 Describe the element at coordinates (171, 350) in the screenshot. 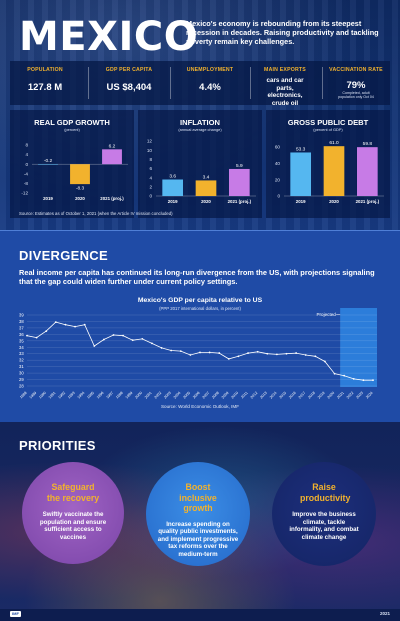

I see `data-point-2003` at that location.